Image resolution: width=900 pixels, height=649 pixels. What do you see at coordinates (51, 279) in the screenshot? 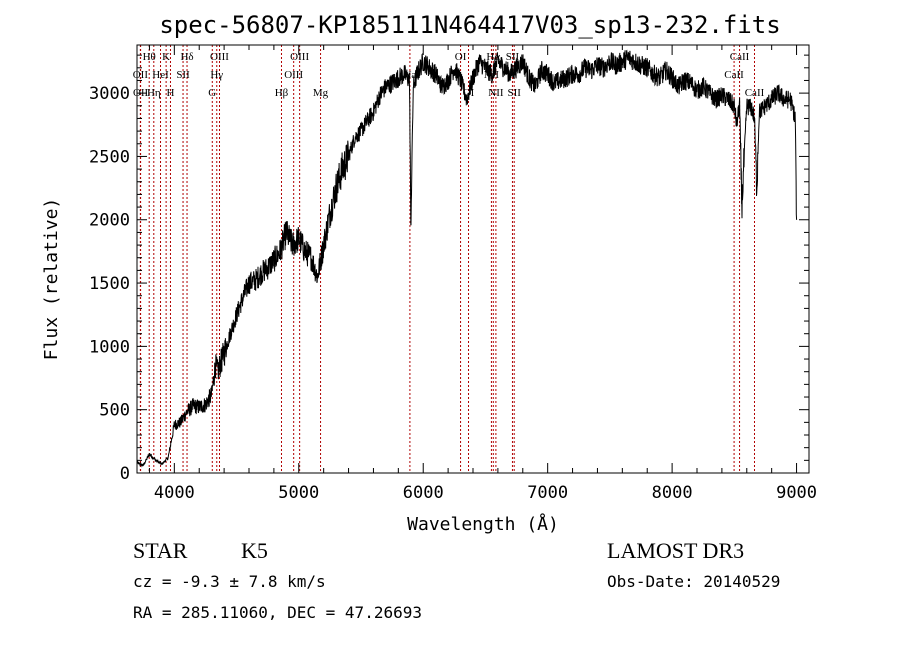
I see `y-axis-label: Flux (relative)` at bounding box center [51, 279].